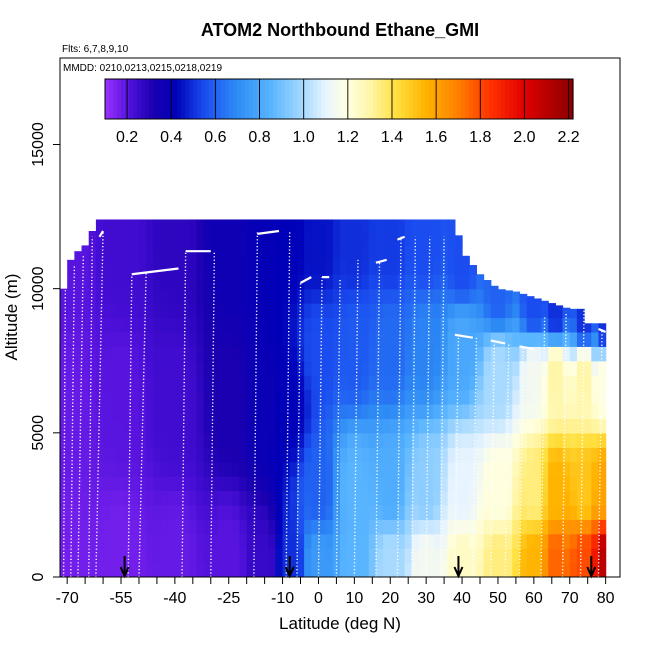 The height and width of the screenshot is (650, 650). I want to click on arrow-markers, so click(358, 567).